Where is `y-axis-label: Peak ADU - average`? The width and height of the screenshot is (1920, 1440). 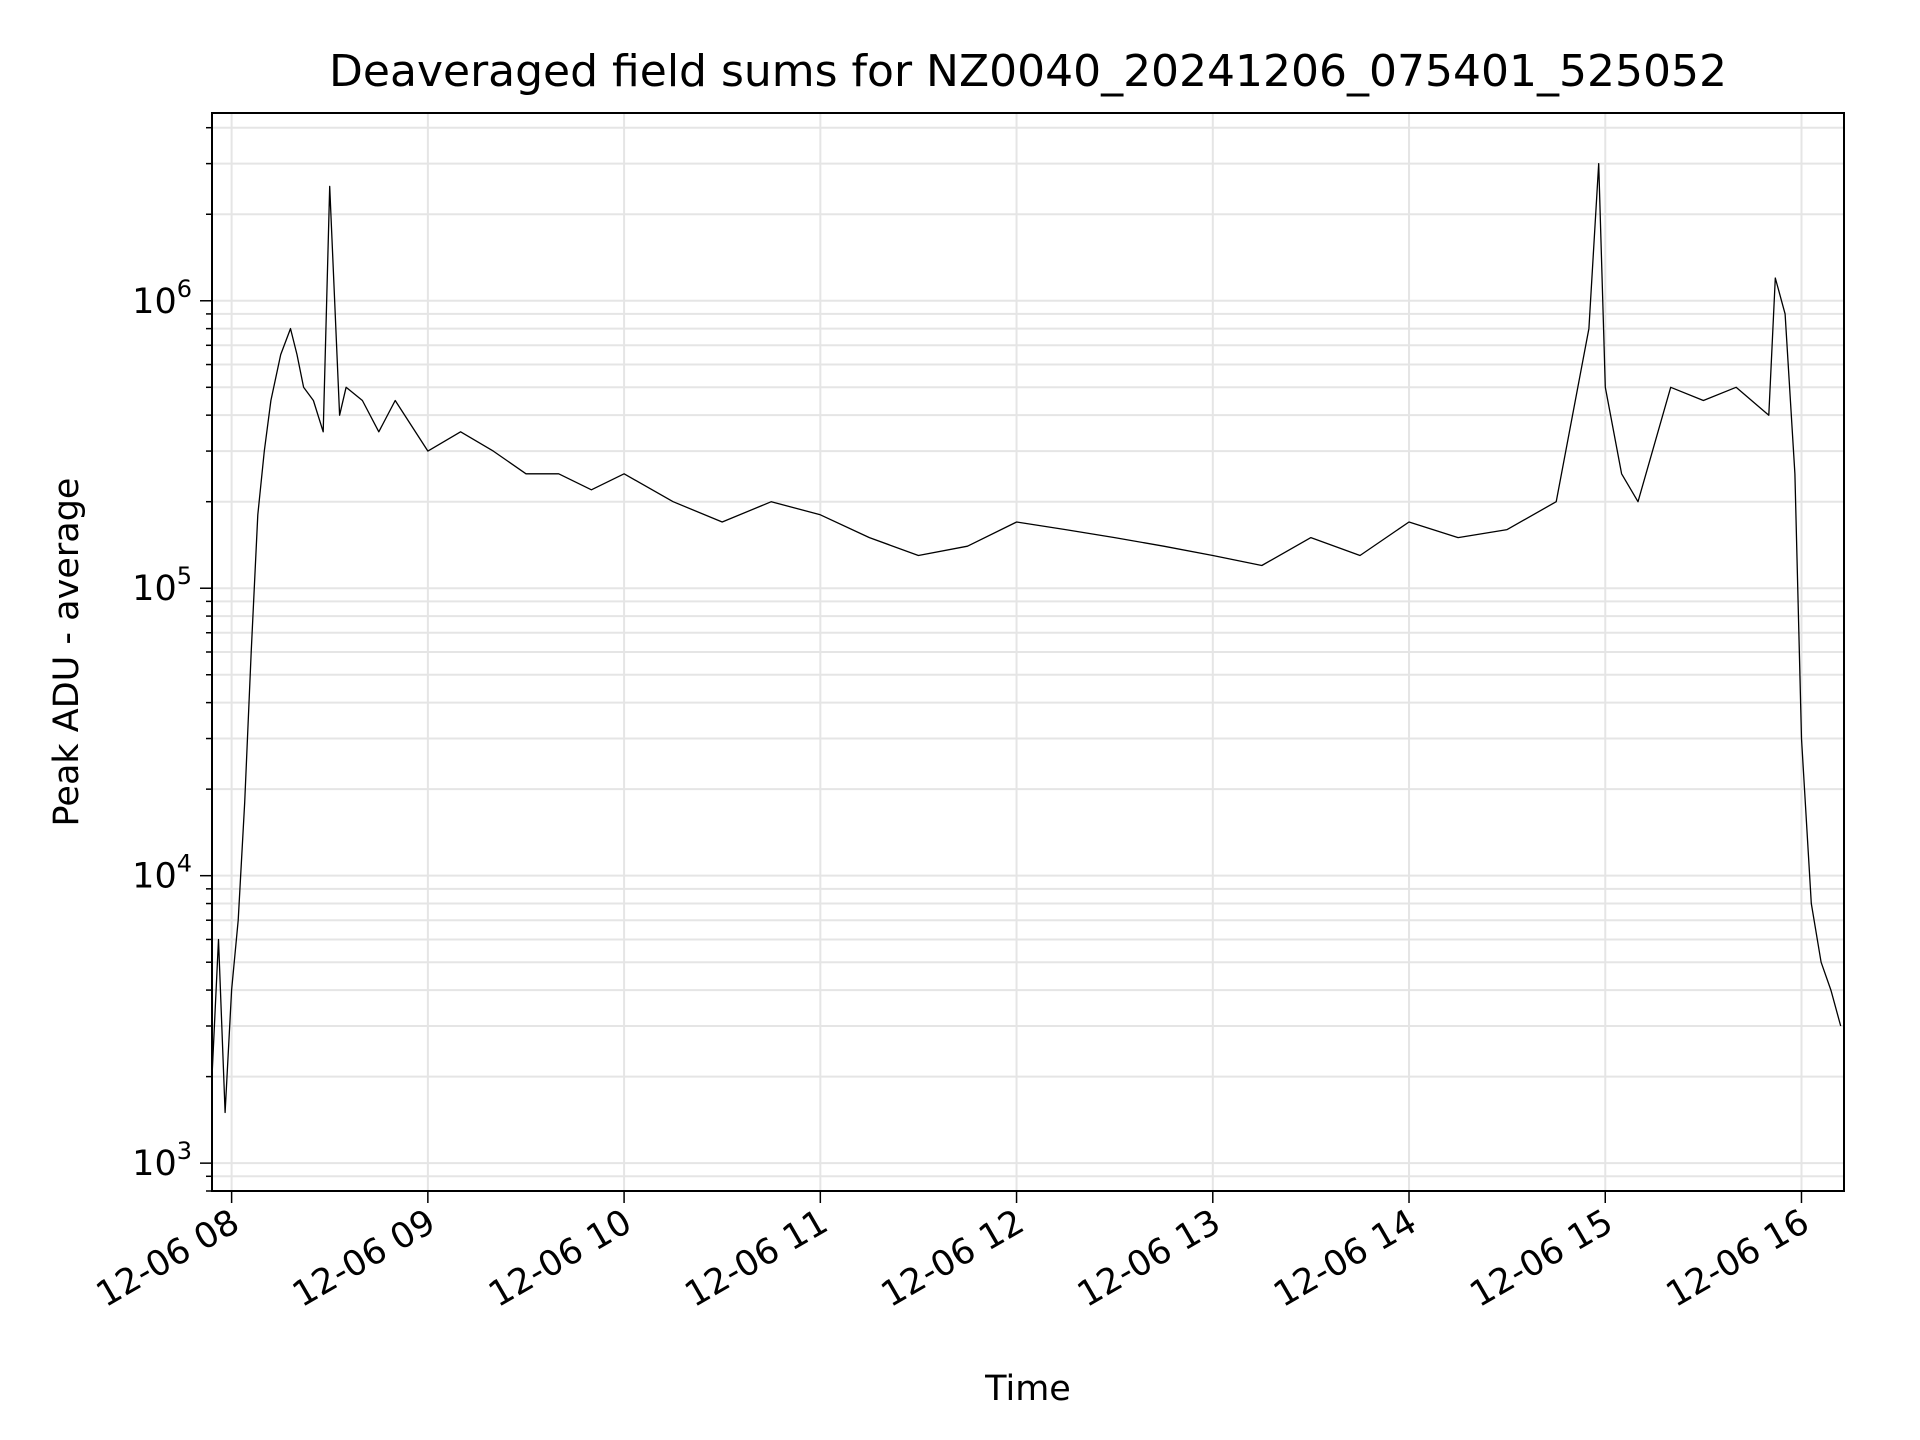 y-axis-label: Peak ADU - average is located at coordinates (67, 652).